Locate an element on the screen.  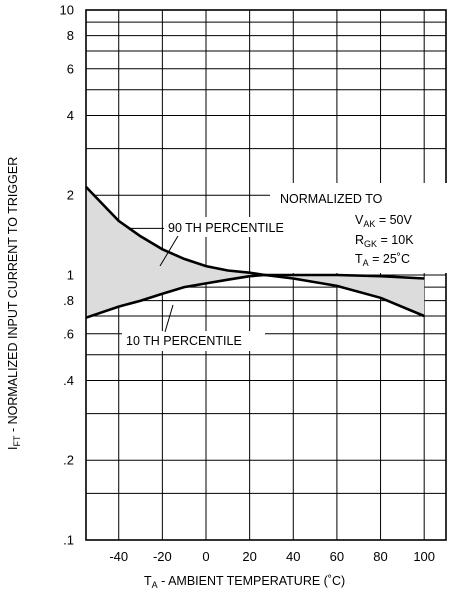
ta-label: TA = 25˚C is located at coordinates (382, 260).